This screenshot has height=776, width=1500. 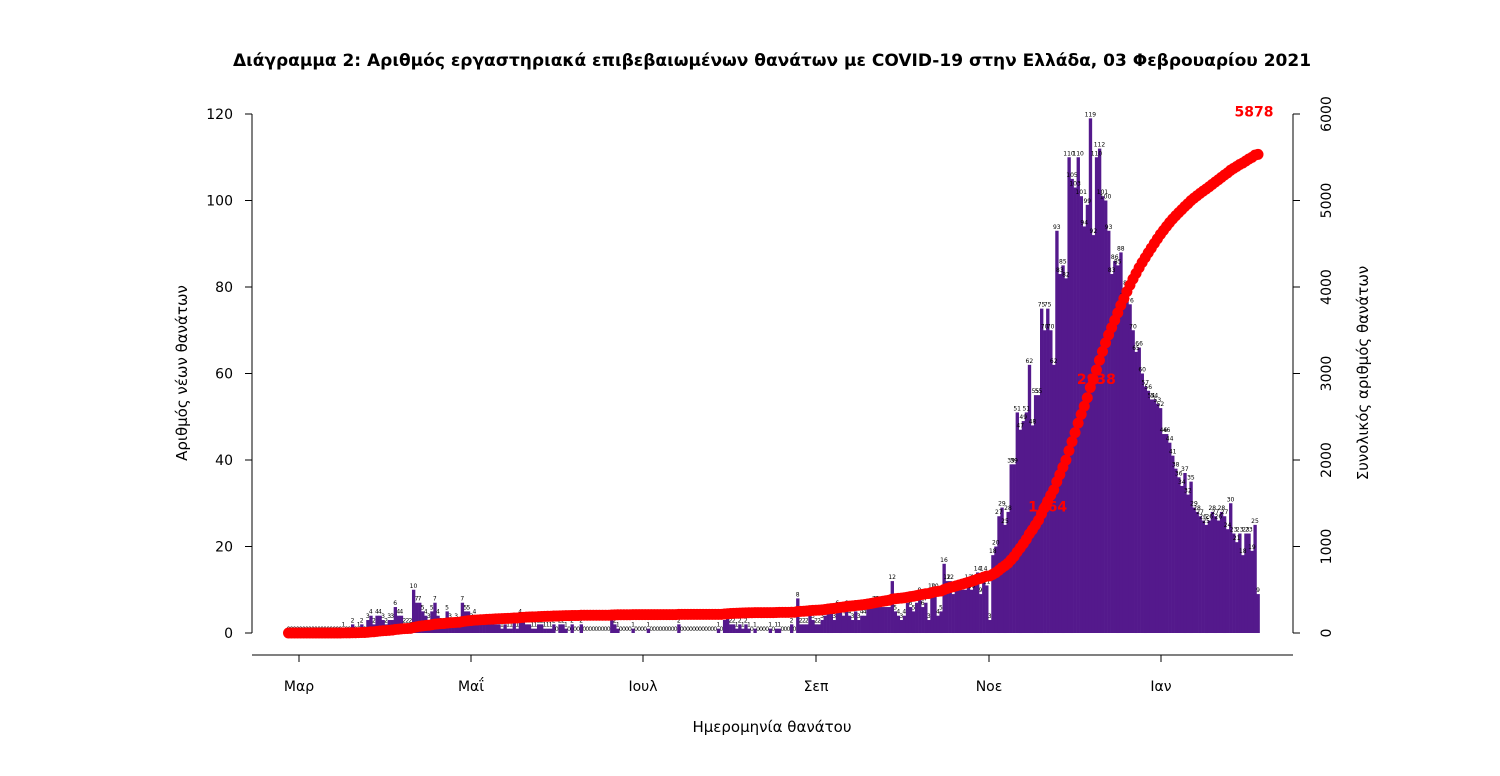 I want to click on cumulative-annotation: 5878, so click(x=1254, y=113).